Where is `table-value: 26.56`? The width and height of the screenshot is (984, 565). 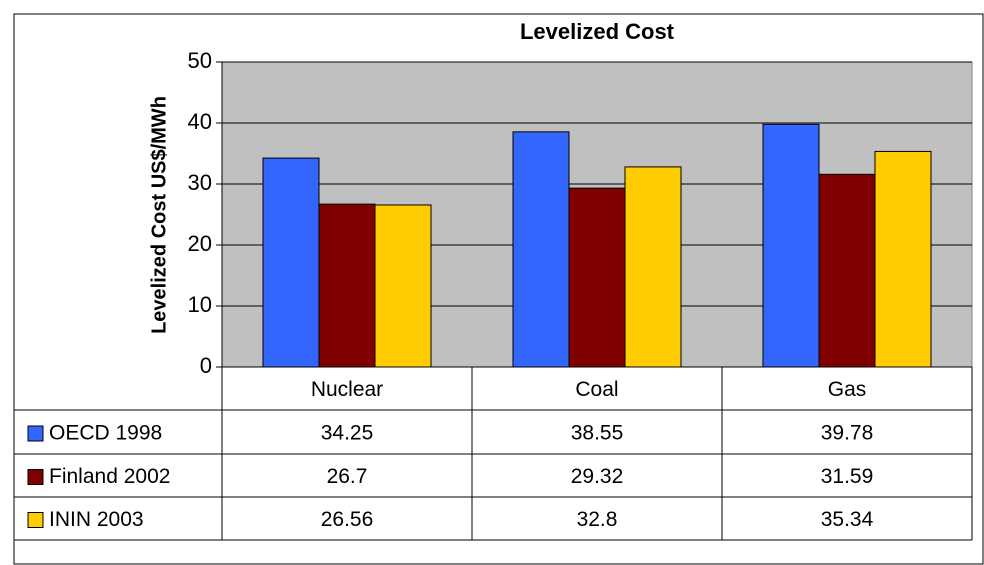 table-value: 26.56 is located at coordinates (347, 519).